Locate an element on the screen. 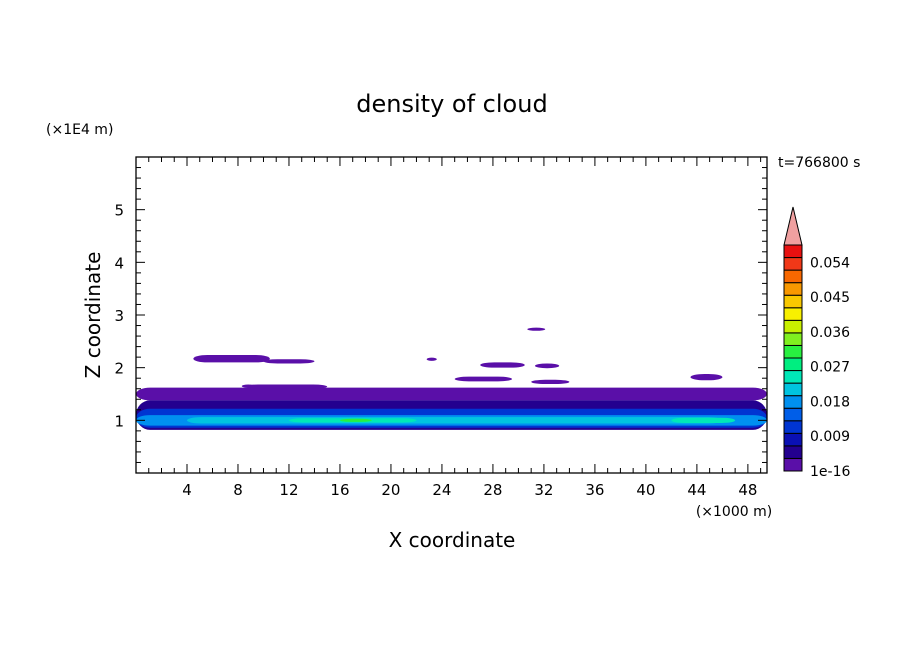 This screenshot has width=904, height=654. x-tick-label: 24 is located at coordinates (441, 490).